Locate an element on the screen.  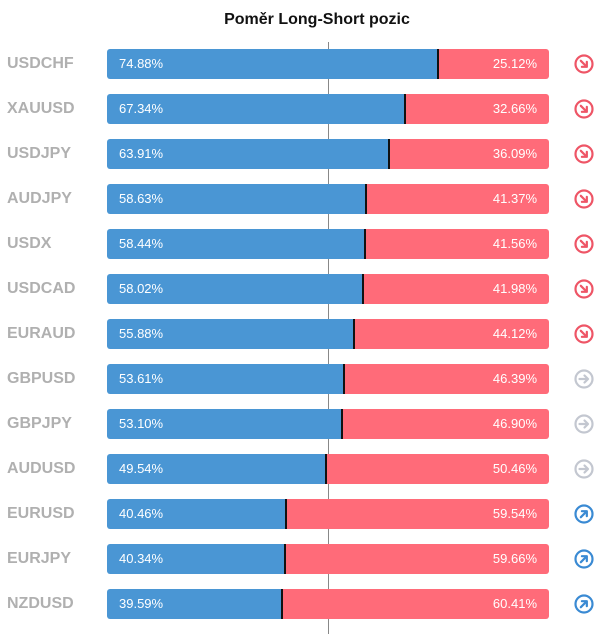
long-value-label: 58.63% is located at coordinates (141, 198).